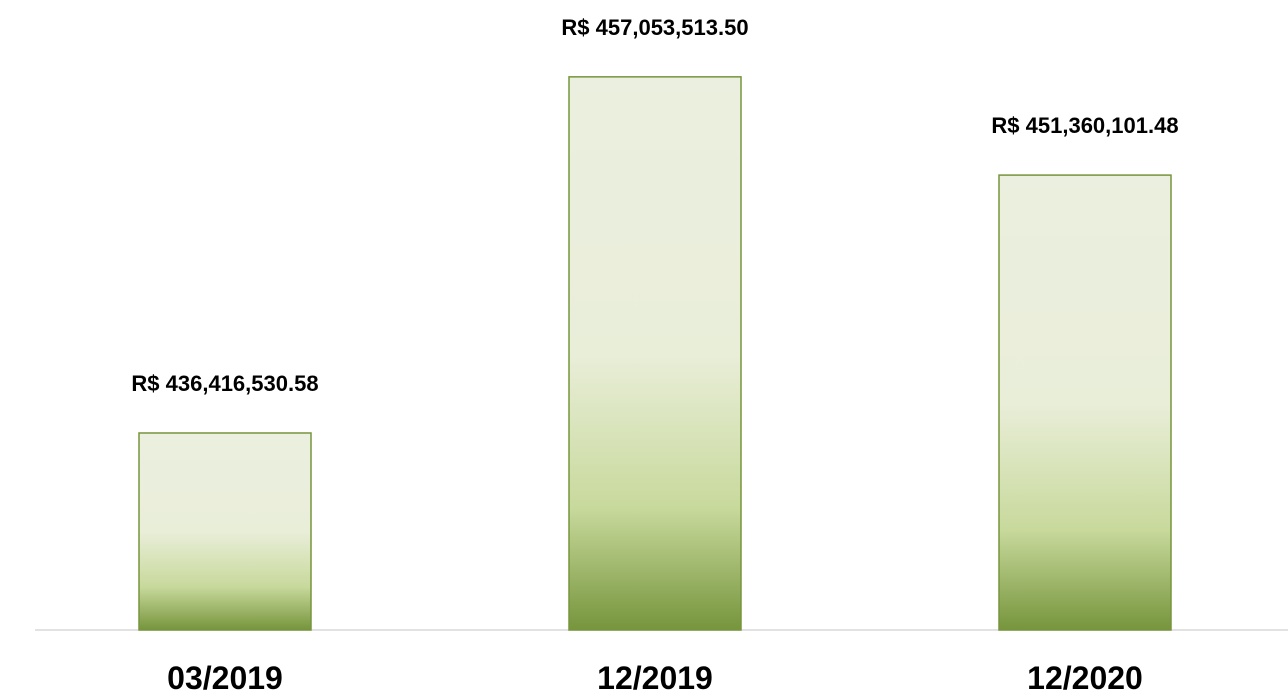 Image resolution: width=1288 pixels, height=697 pixels. Describe the element at coordinates (224, 383) in the screenshot. I see `value-label: R$ 436,416,530.58` at that location.